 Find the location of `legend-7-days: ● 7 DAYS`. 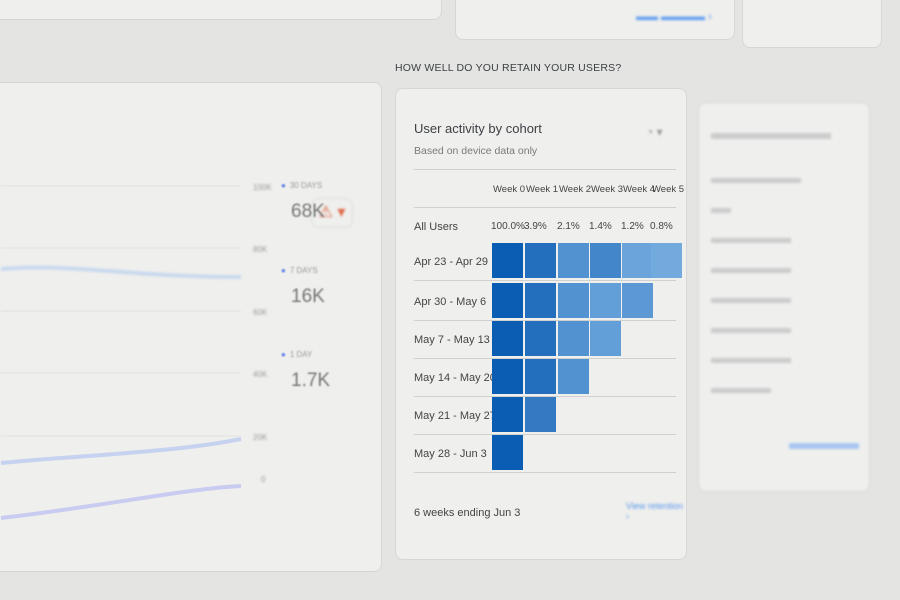

legend-7-days: ● 7 DAYS is located at coordinates (299, 270).